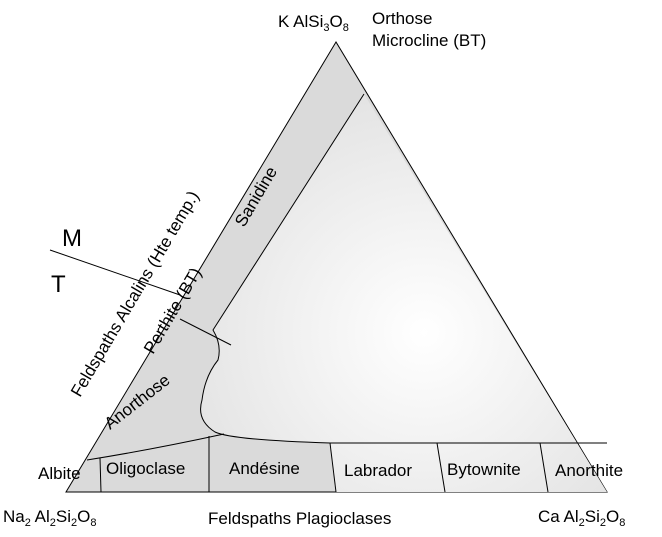 The height and width of the screenshot is (537, 662). I want to click on region-label-oligoclase: Oligoclase, so click(145, 468).